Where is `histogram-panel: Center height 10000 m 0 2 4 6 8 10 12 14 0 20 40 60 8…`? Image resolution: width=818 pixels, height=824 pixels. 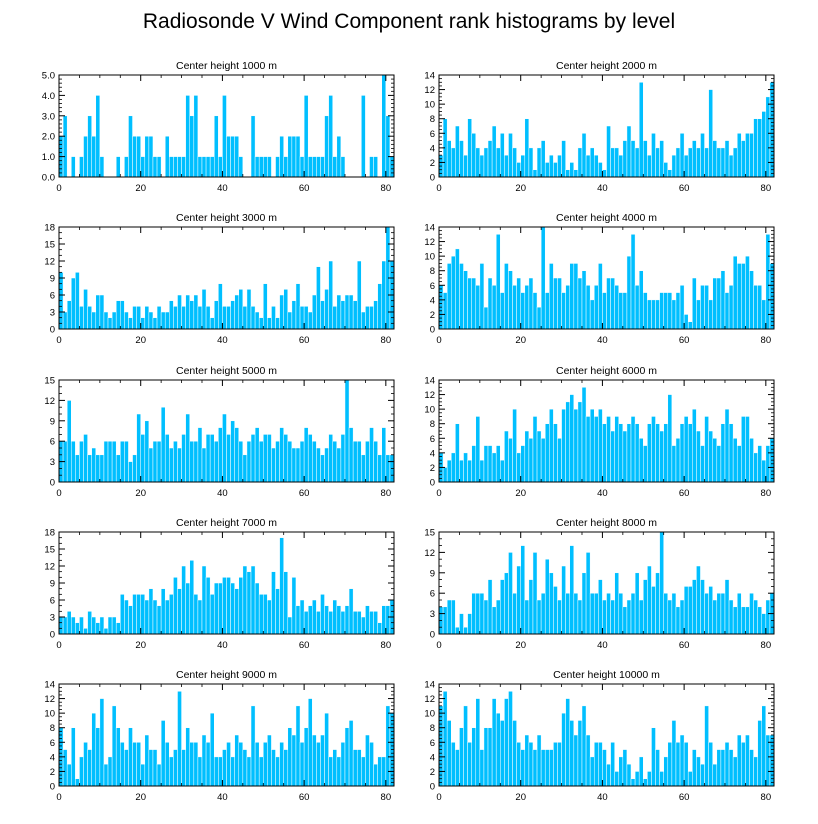 histogram-panel: Center height 10000 m 0 2 4 6 8 10 12 14 0 20 40 60 8… is located at coordinates (599, 736).